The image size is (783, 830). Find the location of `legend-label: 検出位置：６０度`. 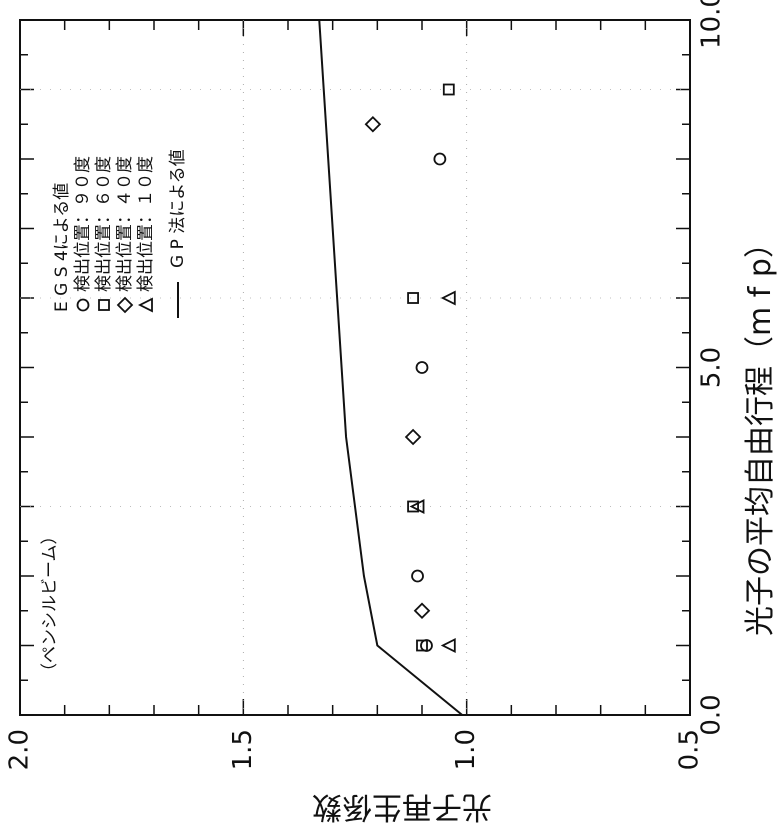

legend-label: 検出位置：６０度 is located at coordinates (104, 224).